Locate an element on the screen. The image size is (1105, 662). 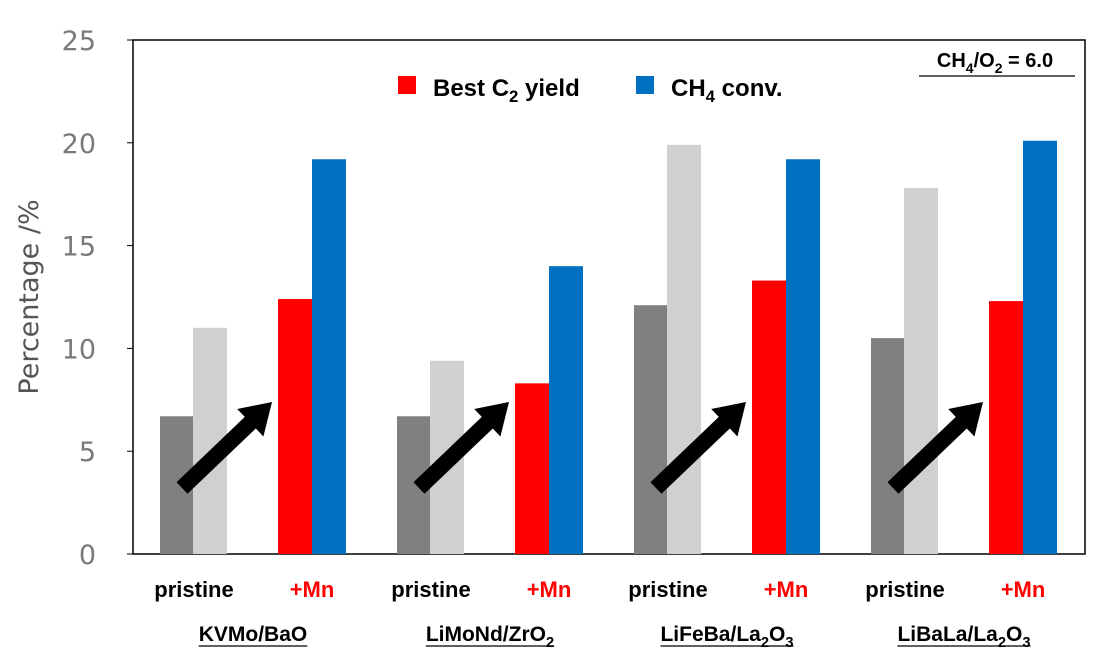
legend-swatch-best-c2-yield is located at coordinates (407, 85).